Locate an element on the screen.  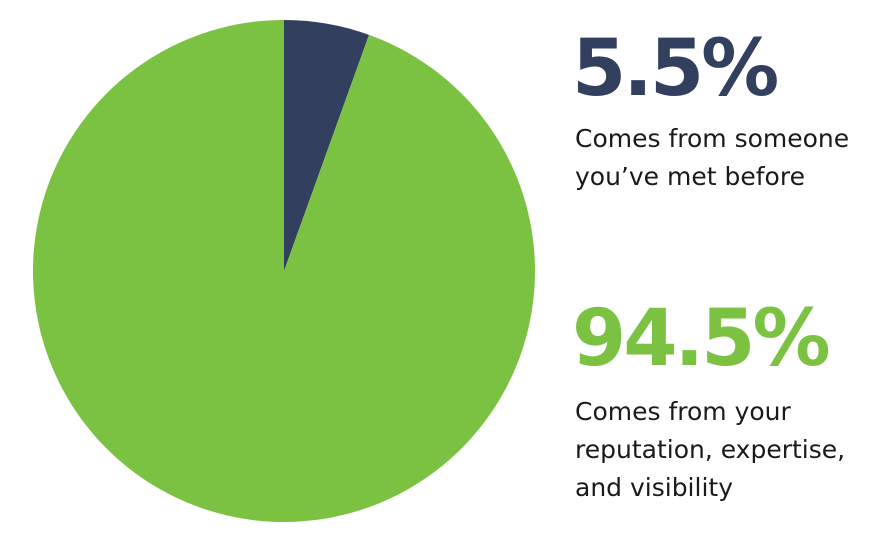
pie-slice is located at coordinates (327, 145).